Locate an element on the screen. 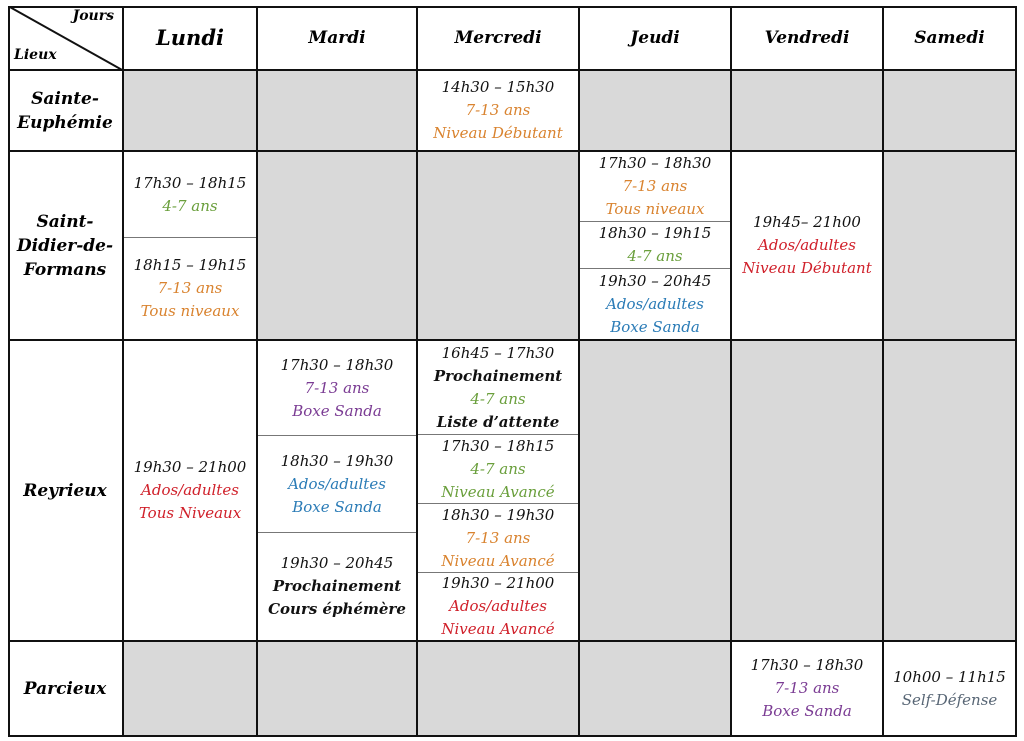 Image resolution: width=1024 pixels, height=741 pixels. schedule-cell: 10h00 – 11h15 Self-Défense is located at coordinates (950, 689).